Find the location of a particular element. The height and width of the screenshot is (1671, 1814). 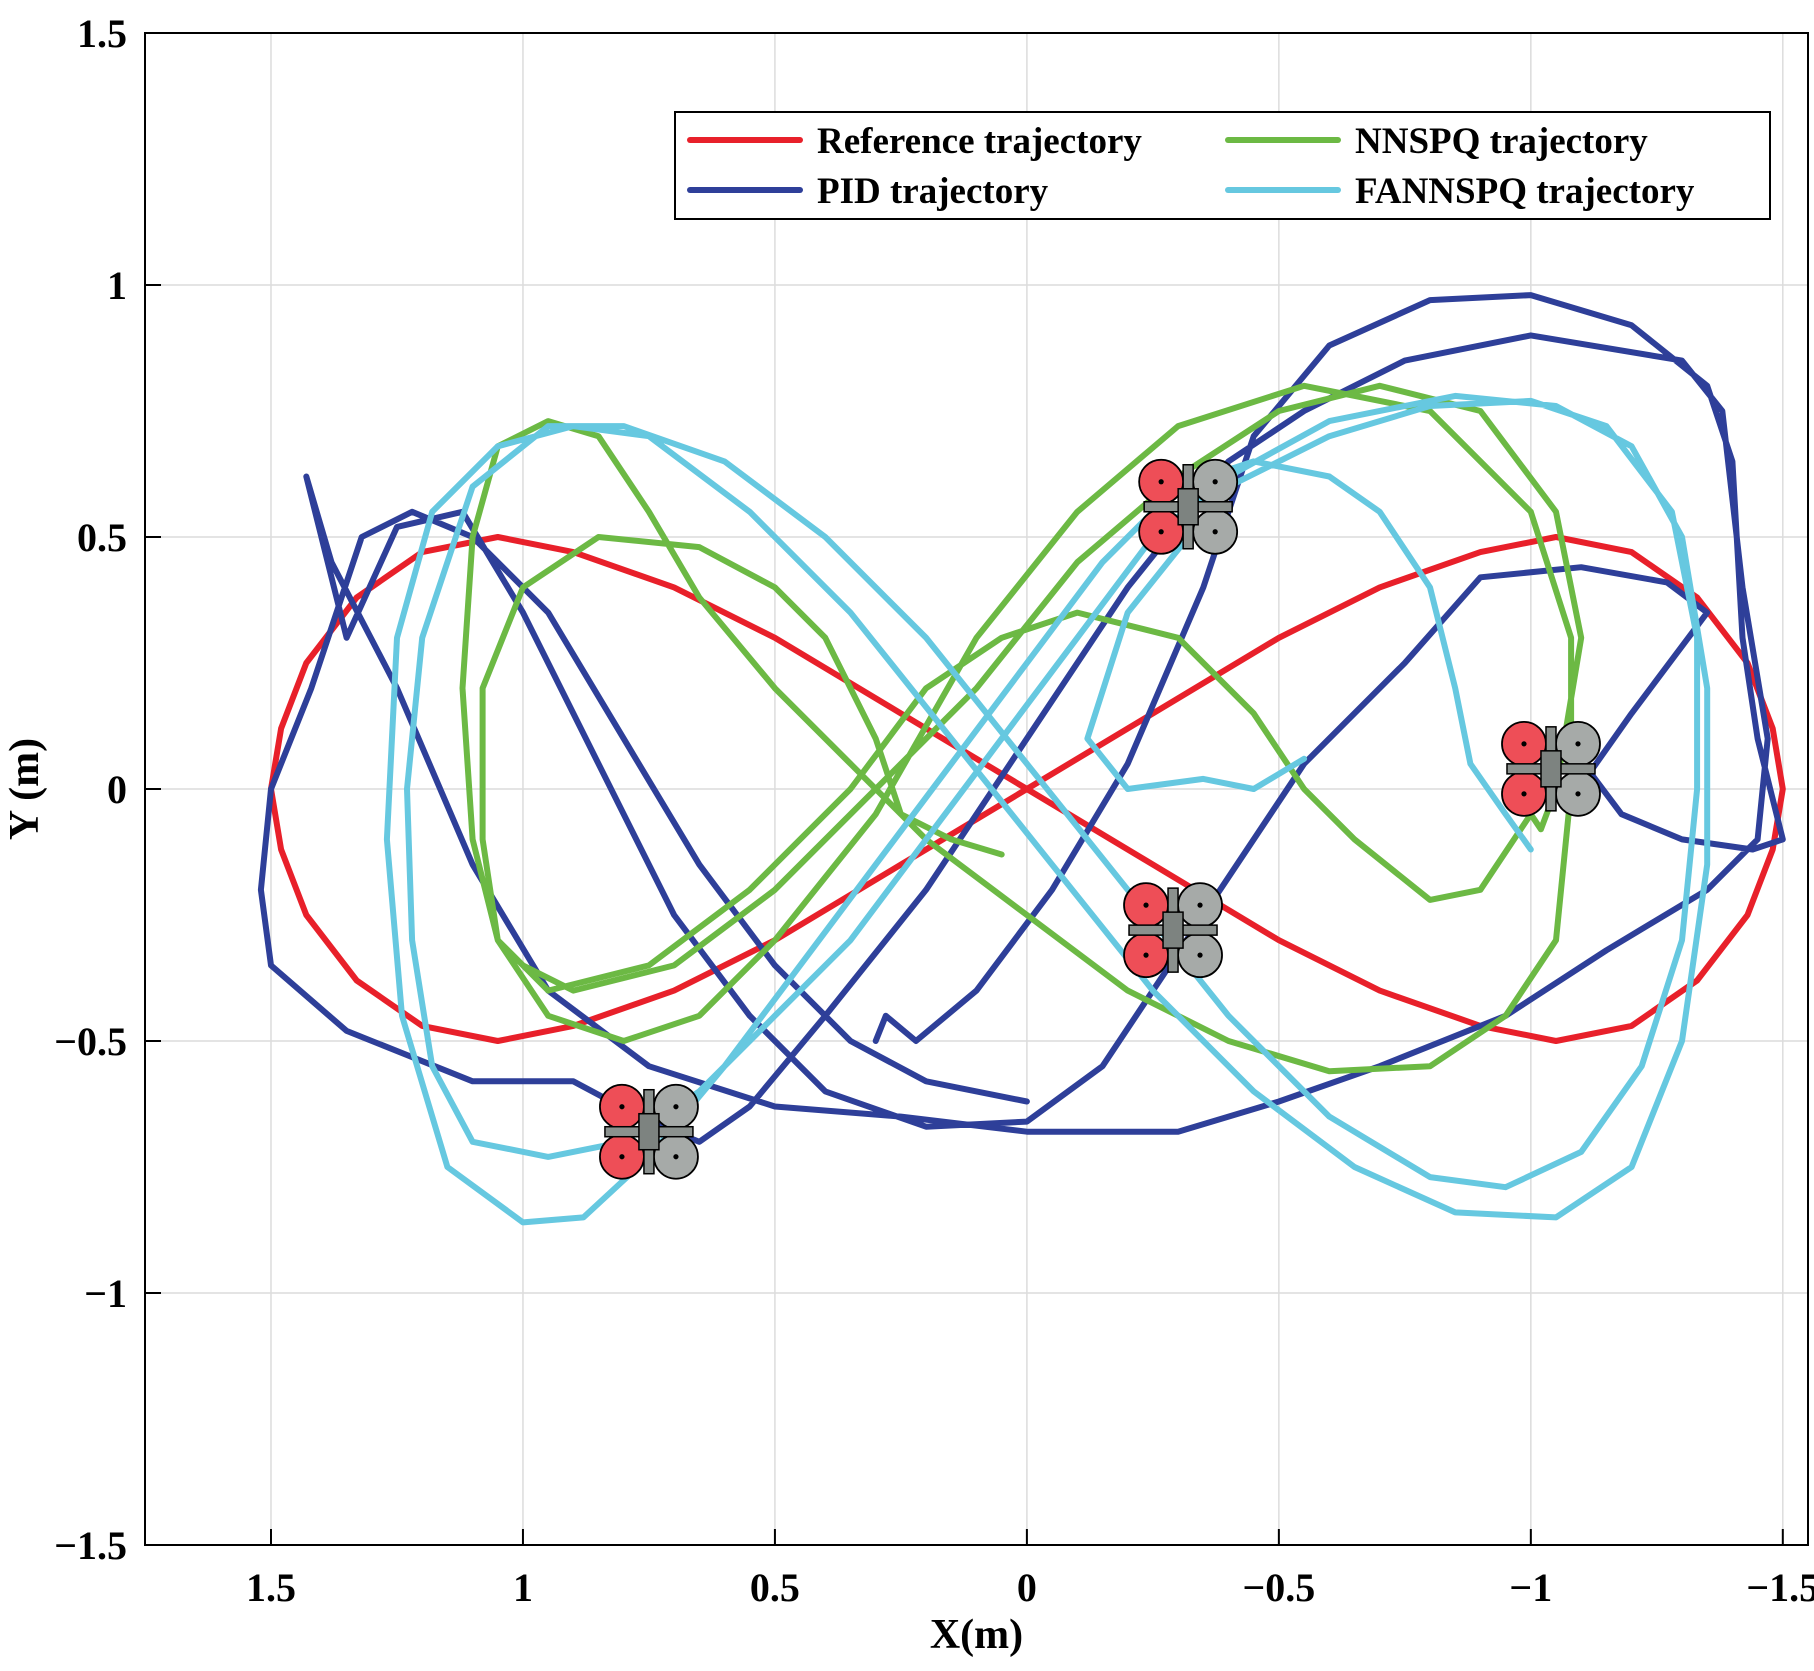

legend-label-pid: PID trajectory is located at coordinates (933, 191).